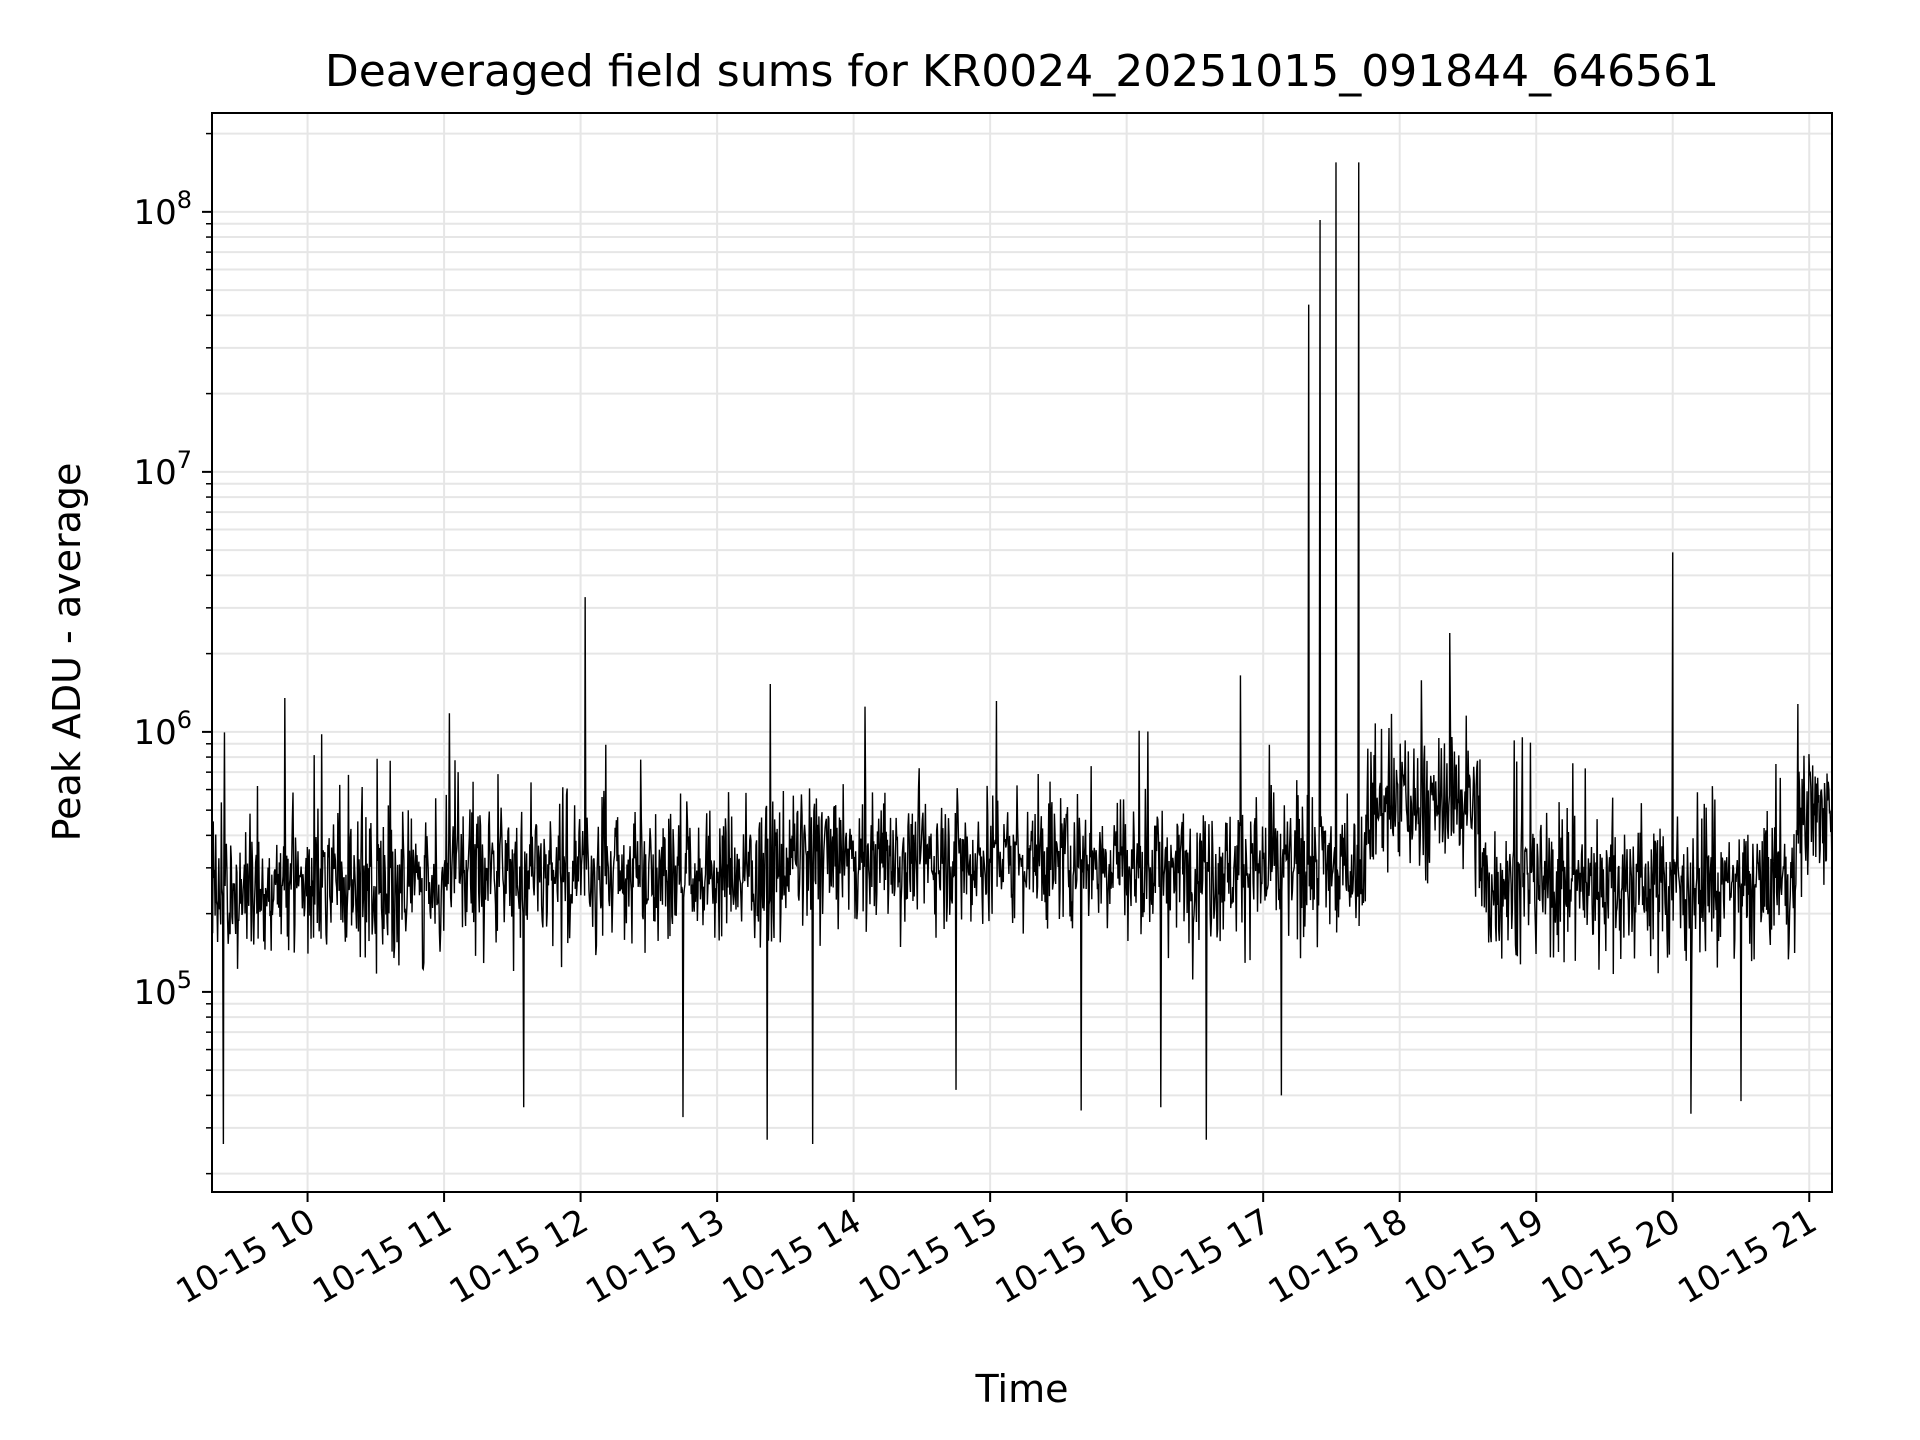  What do you see at coordinates (67, 652) in the screenshot?
I see `y-axis-label: Peak ADU - average` at bounding box center [67, 652].